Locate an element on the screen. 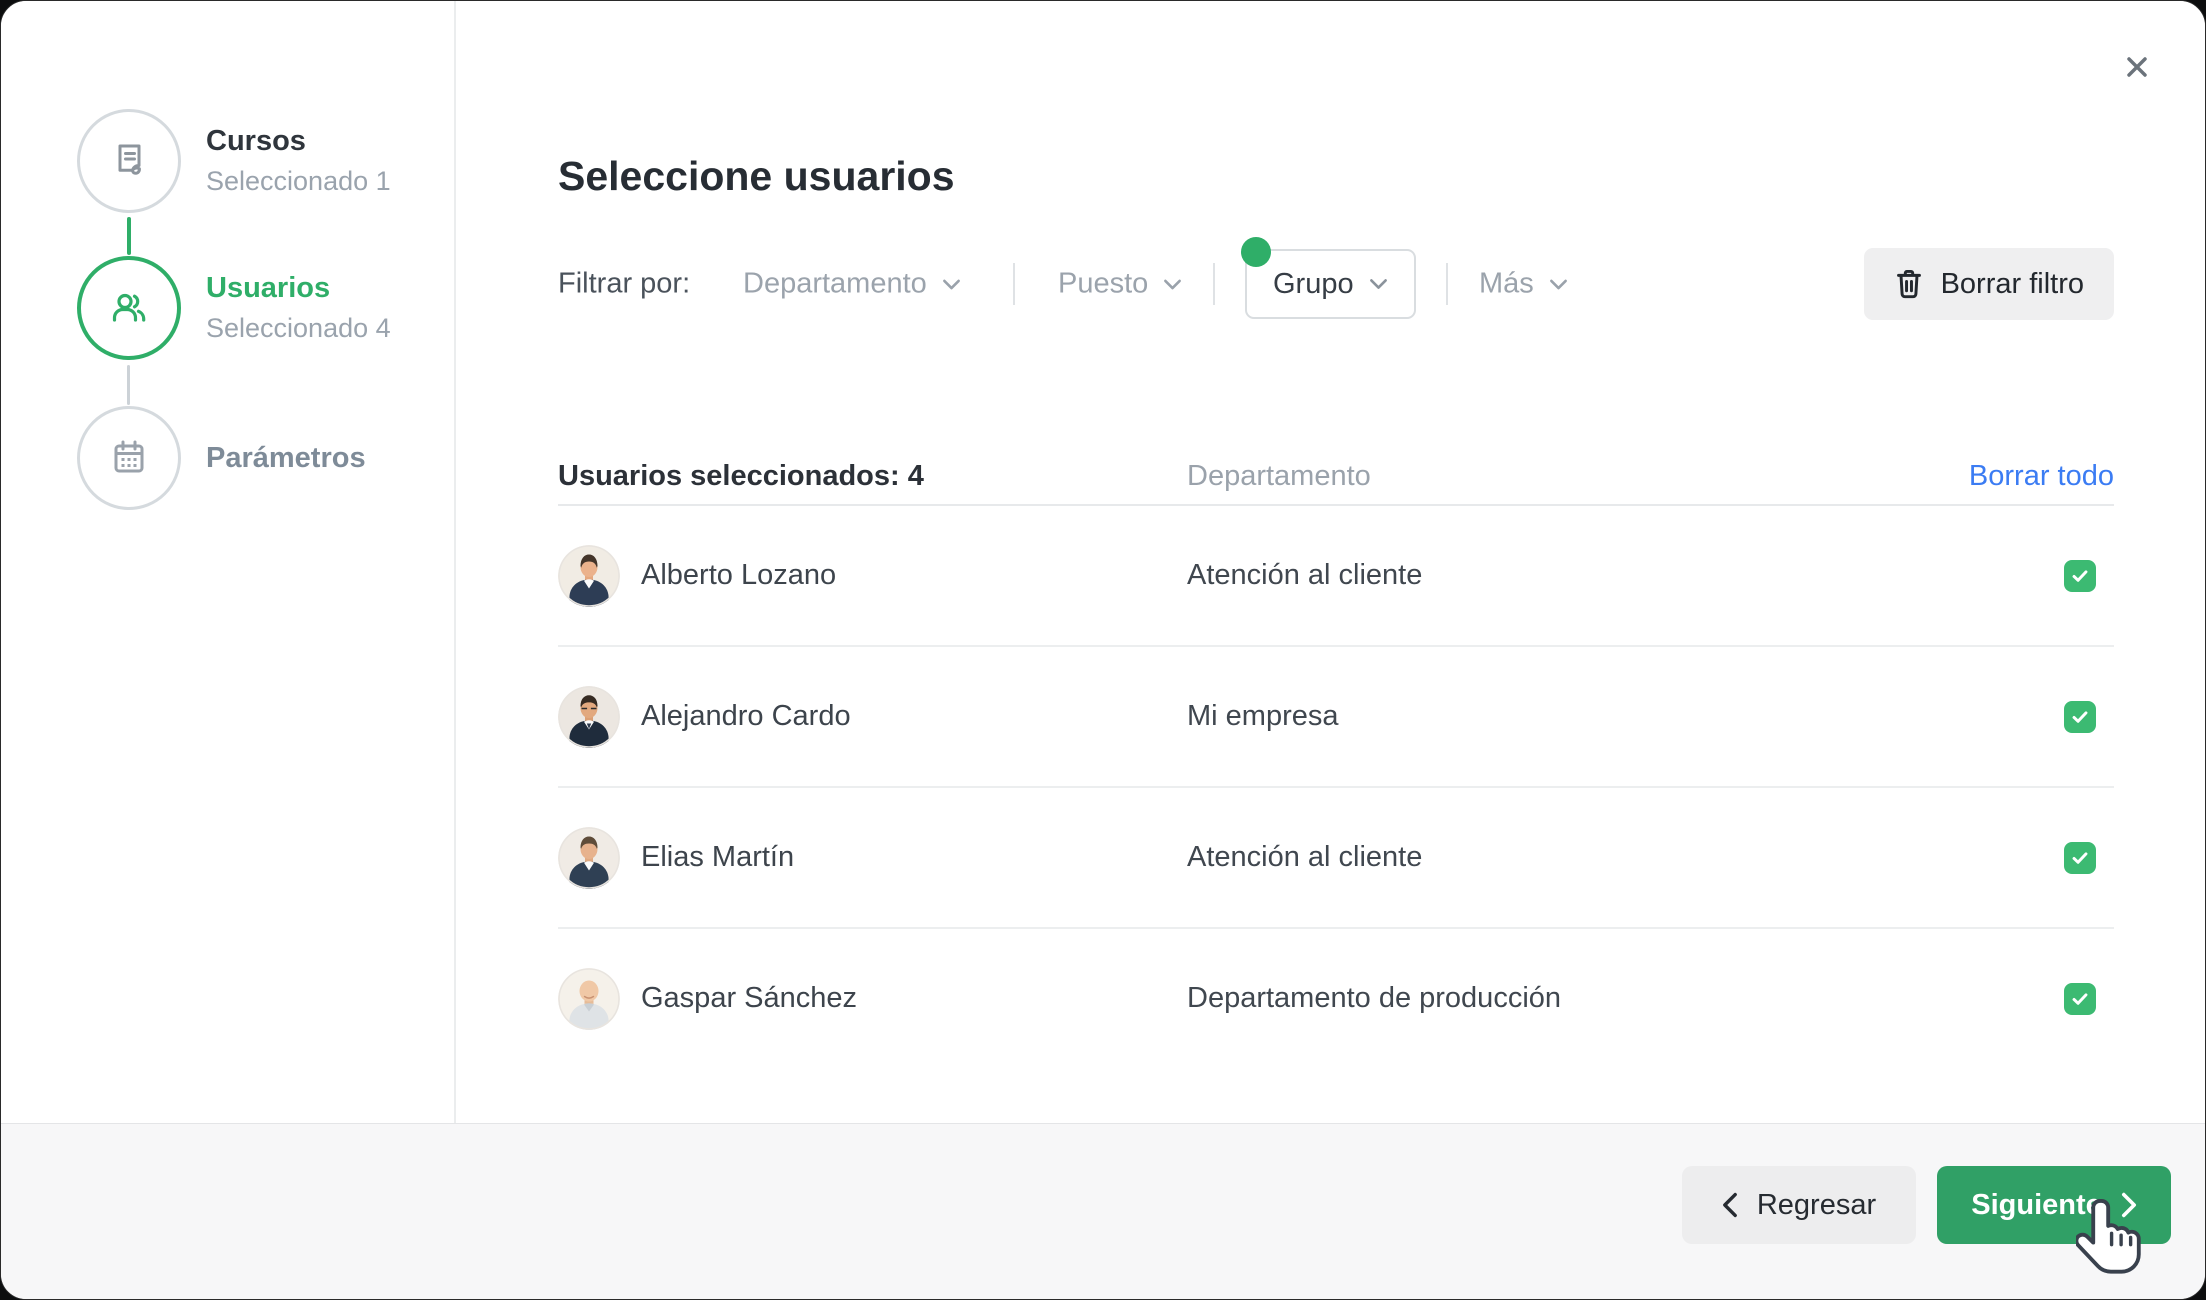 The image size is (2206, 1300). user-name: Alberto Lozano is located at coordinates (739, 575).